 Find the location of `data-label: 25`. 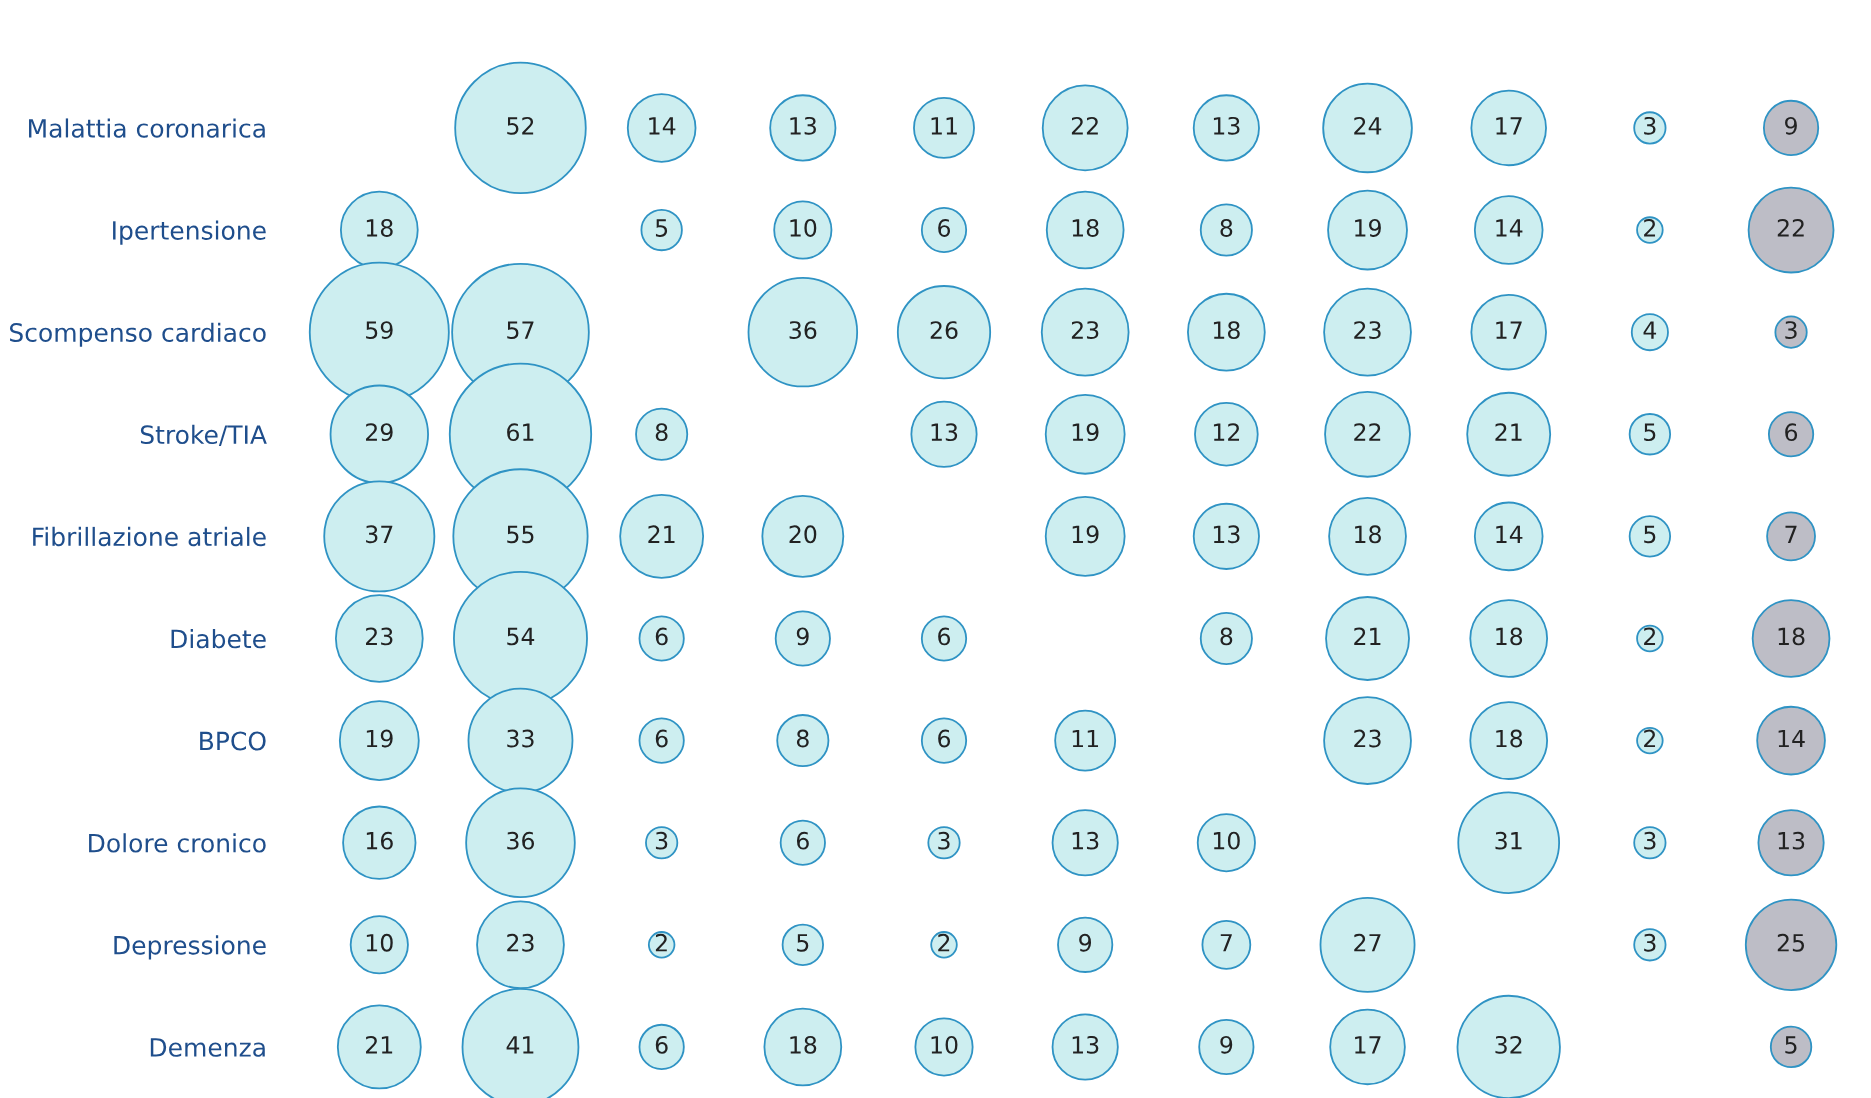

data-label: 25 is located at coordinates (1791, 942).